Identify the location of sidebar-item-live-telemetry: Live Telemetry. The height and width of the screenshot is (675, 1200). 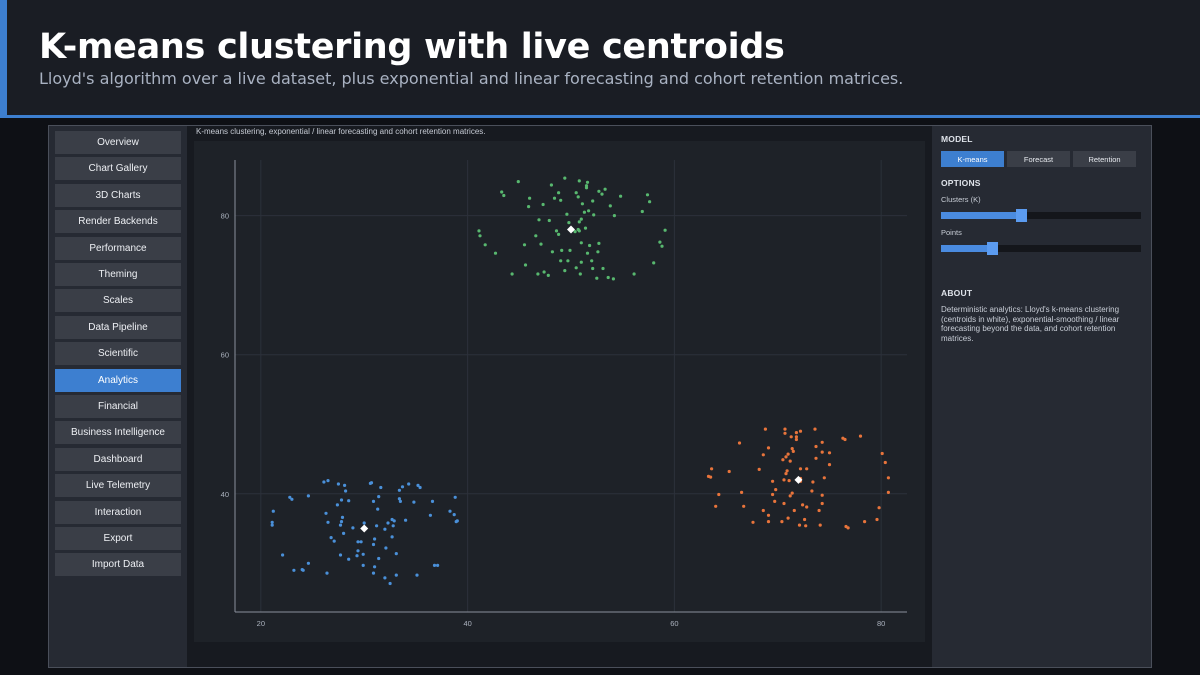
(118, 486).